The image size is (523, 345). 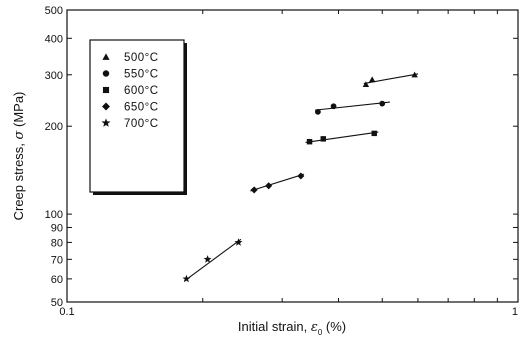 What do you see at coordinates (57, 280) in the screenshot?
I see `y-tick-label: 60` at bounding box center [57, 280].